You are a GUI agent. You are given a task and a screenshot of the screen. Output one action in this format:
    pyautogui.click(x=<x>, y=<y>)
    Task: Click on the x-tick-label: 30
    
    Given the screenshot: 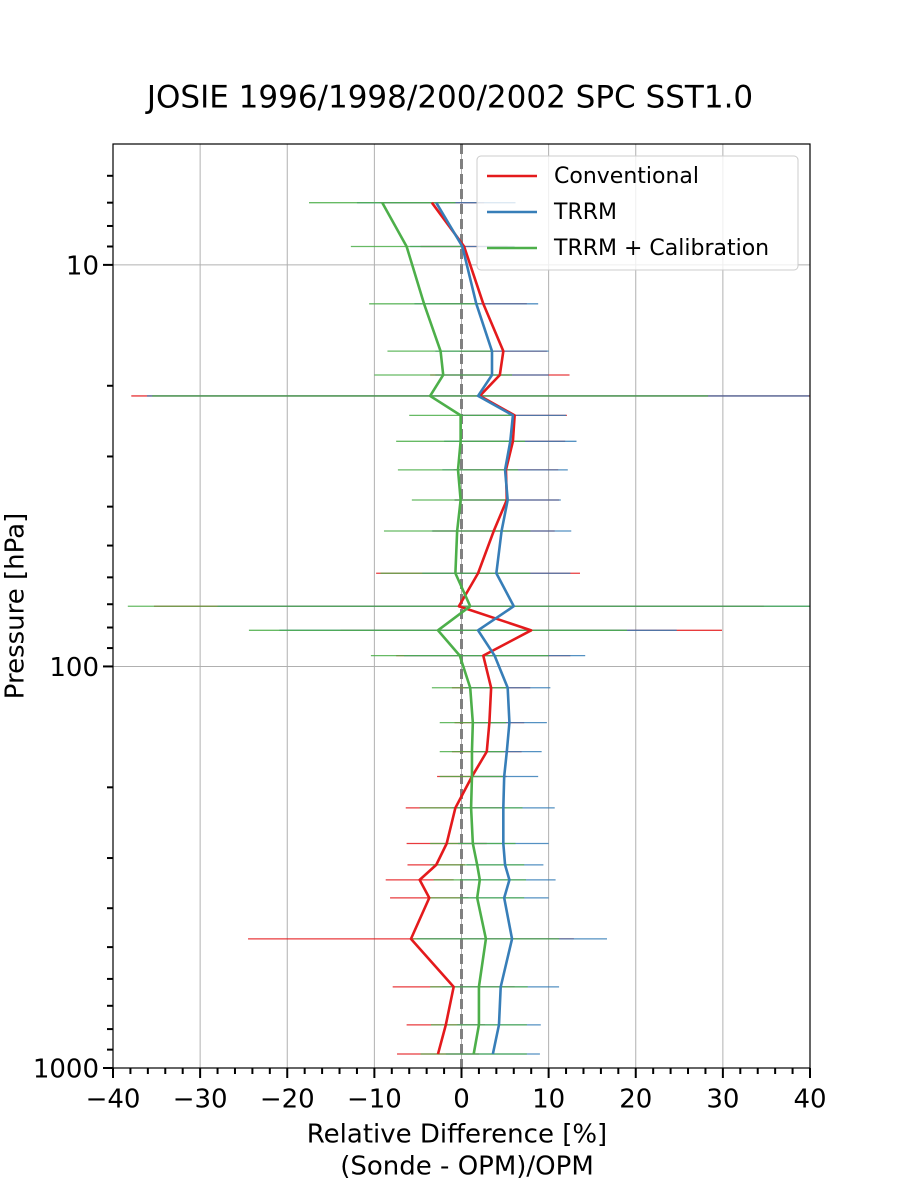 What is the action you would take?
    pyautogui.click(x=722, y=1100)
    